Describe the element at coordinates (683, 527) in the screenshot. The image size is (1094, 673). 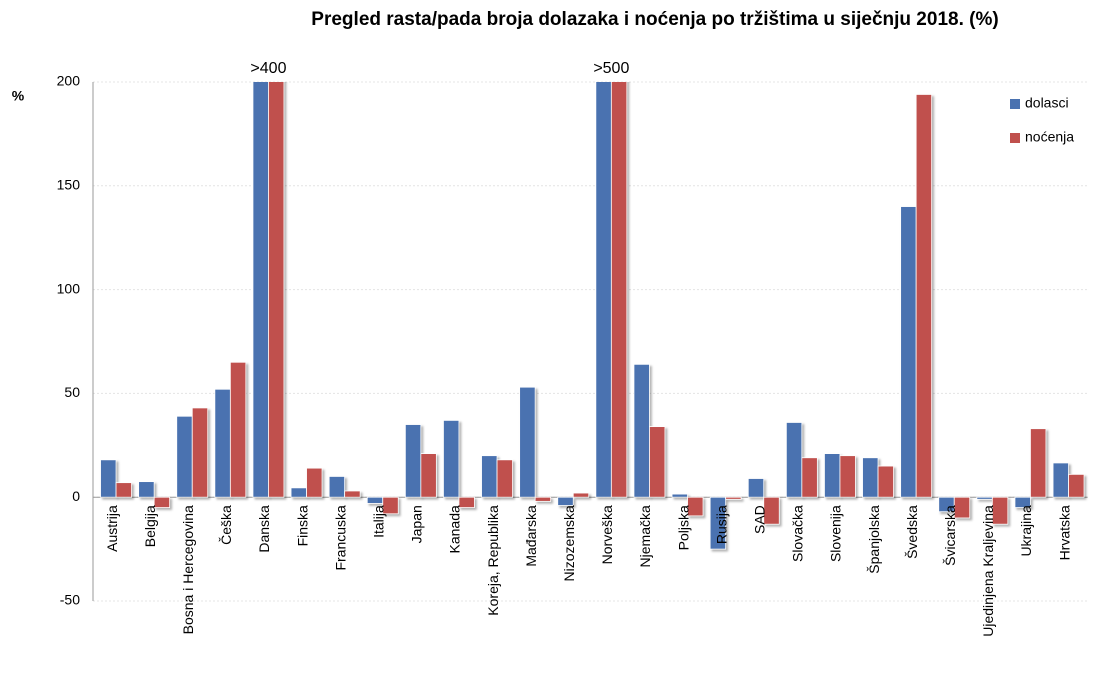
I see `x-tick-label: Poljska` at that location.